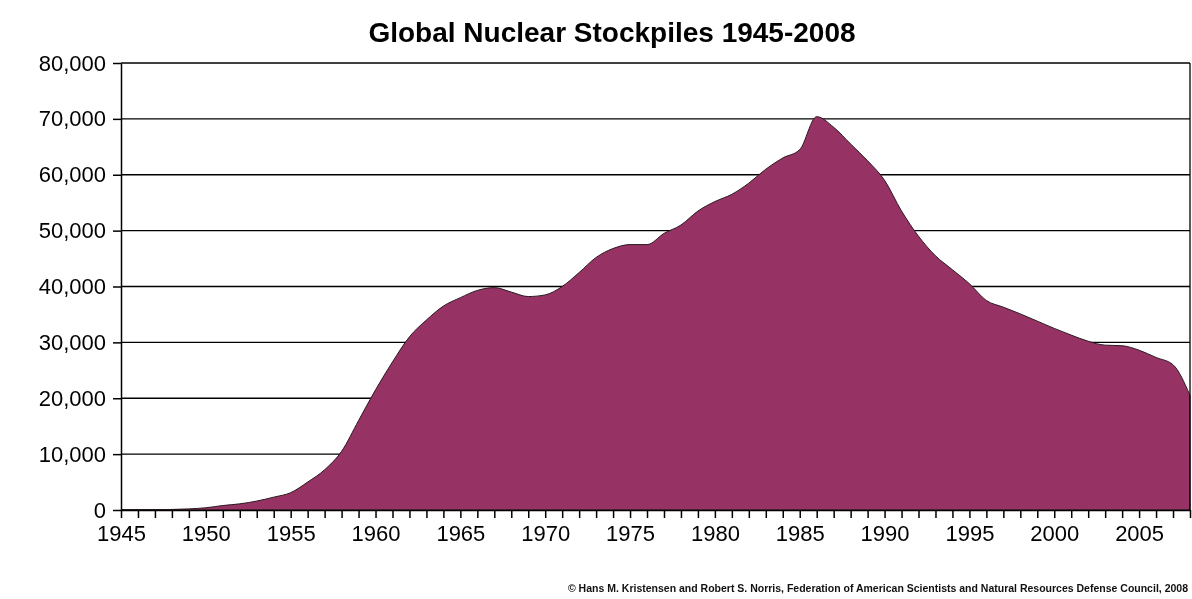  I want to click on x-tick-label: 1950, so click(206, 533).